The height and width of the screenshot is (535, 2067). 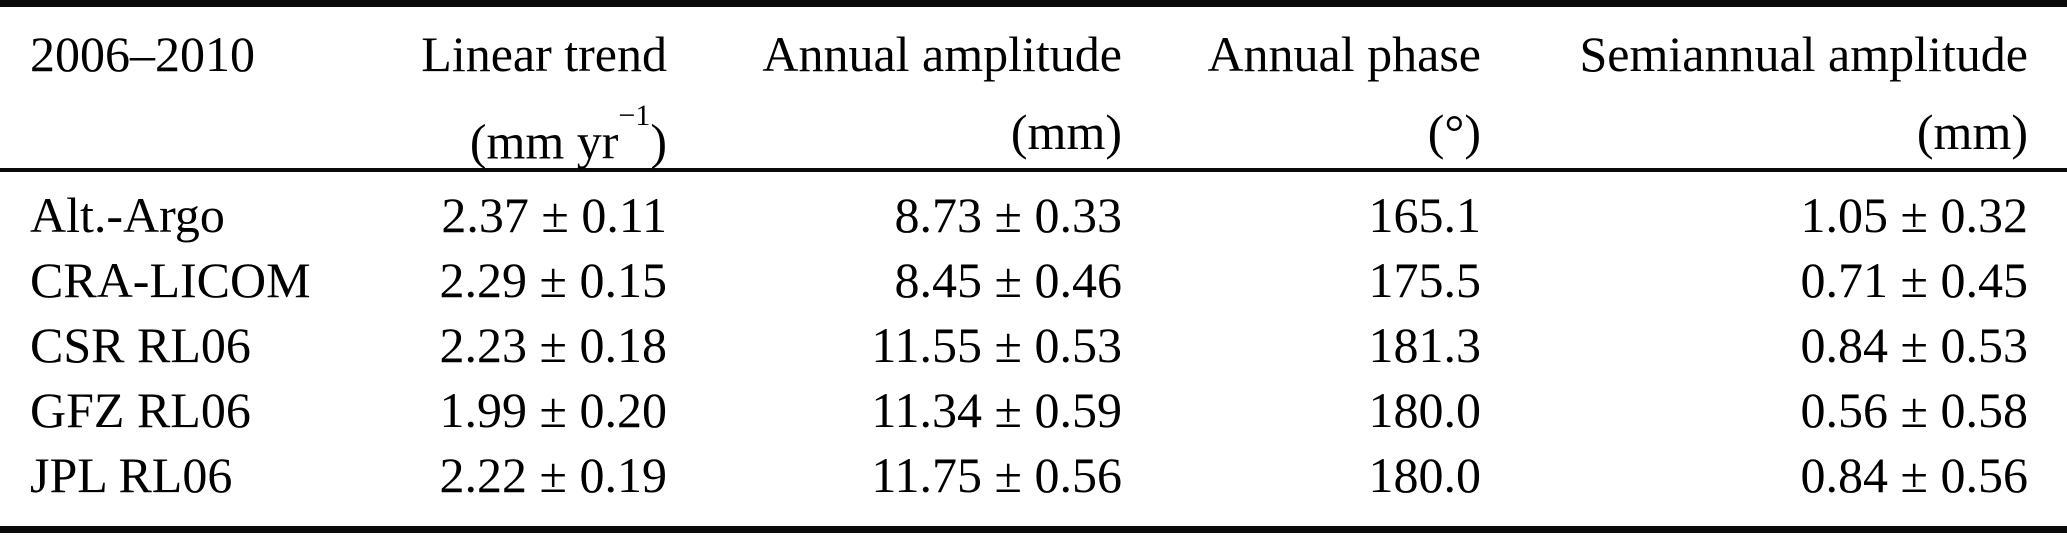 What do you see at coordinates (1425, 345) in the screenshot?
I see `annual-phase-value: 181.3` at bounding box center [1425, 345].